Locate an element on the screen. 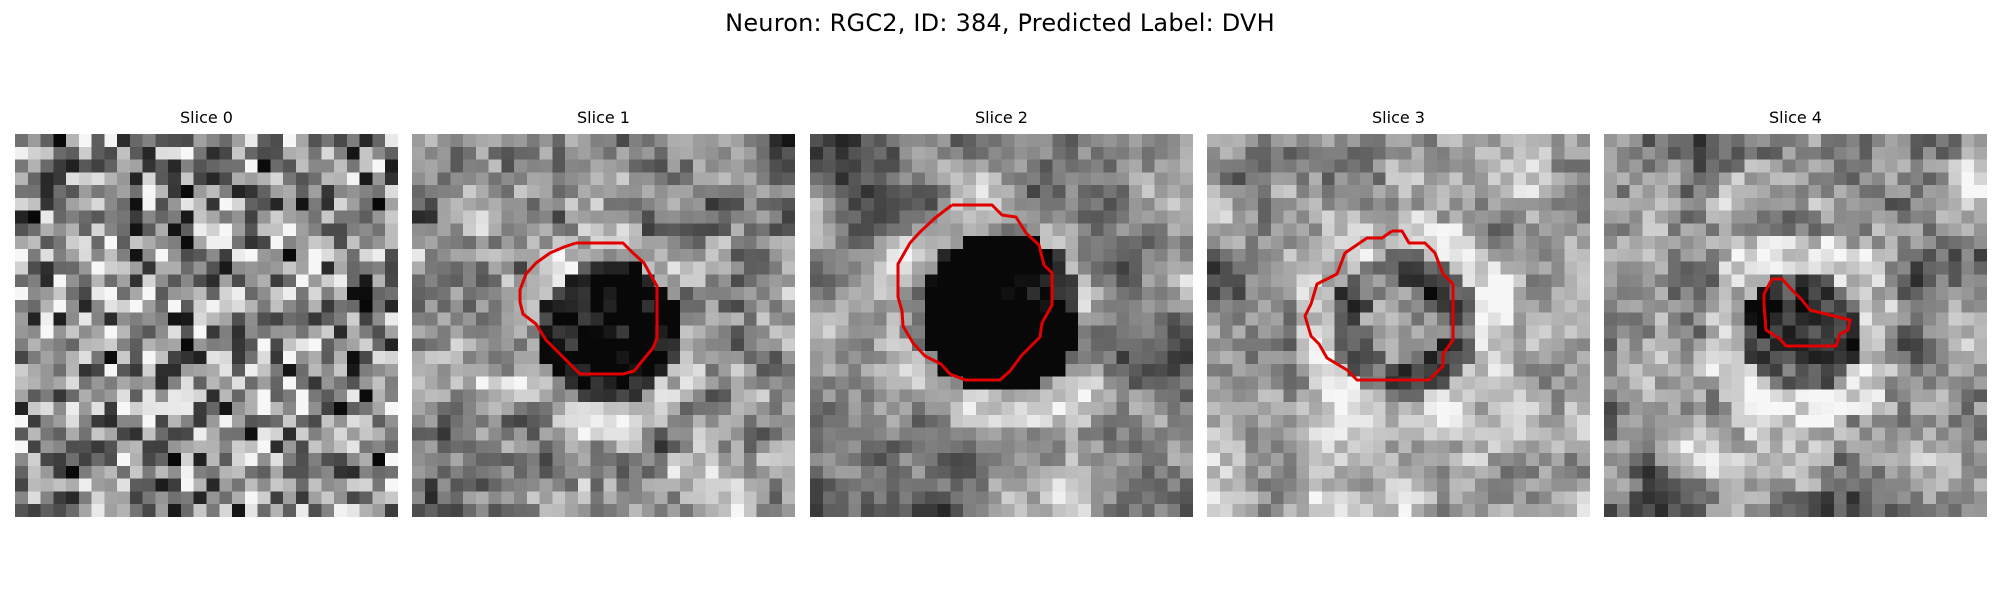  slice-title: Slice 0 is located at coordinates (206, 117).